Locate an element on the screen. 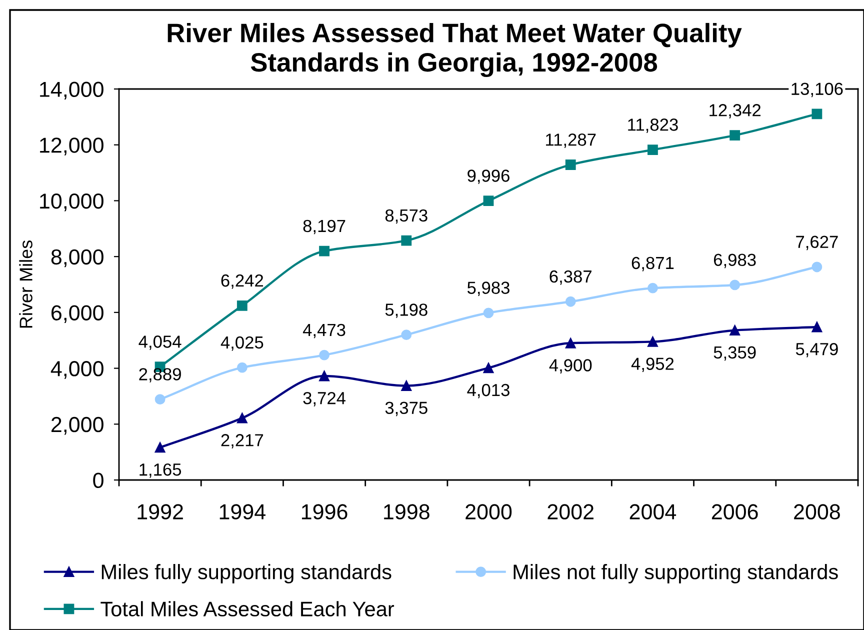  data-label: 5,359 is located at coordinates (735, 353).